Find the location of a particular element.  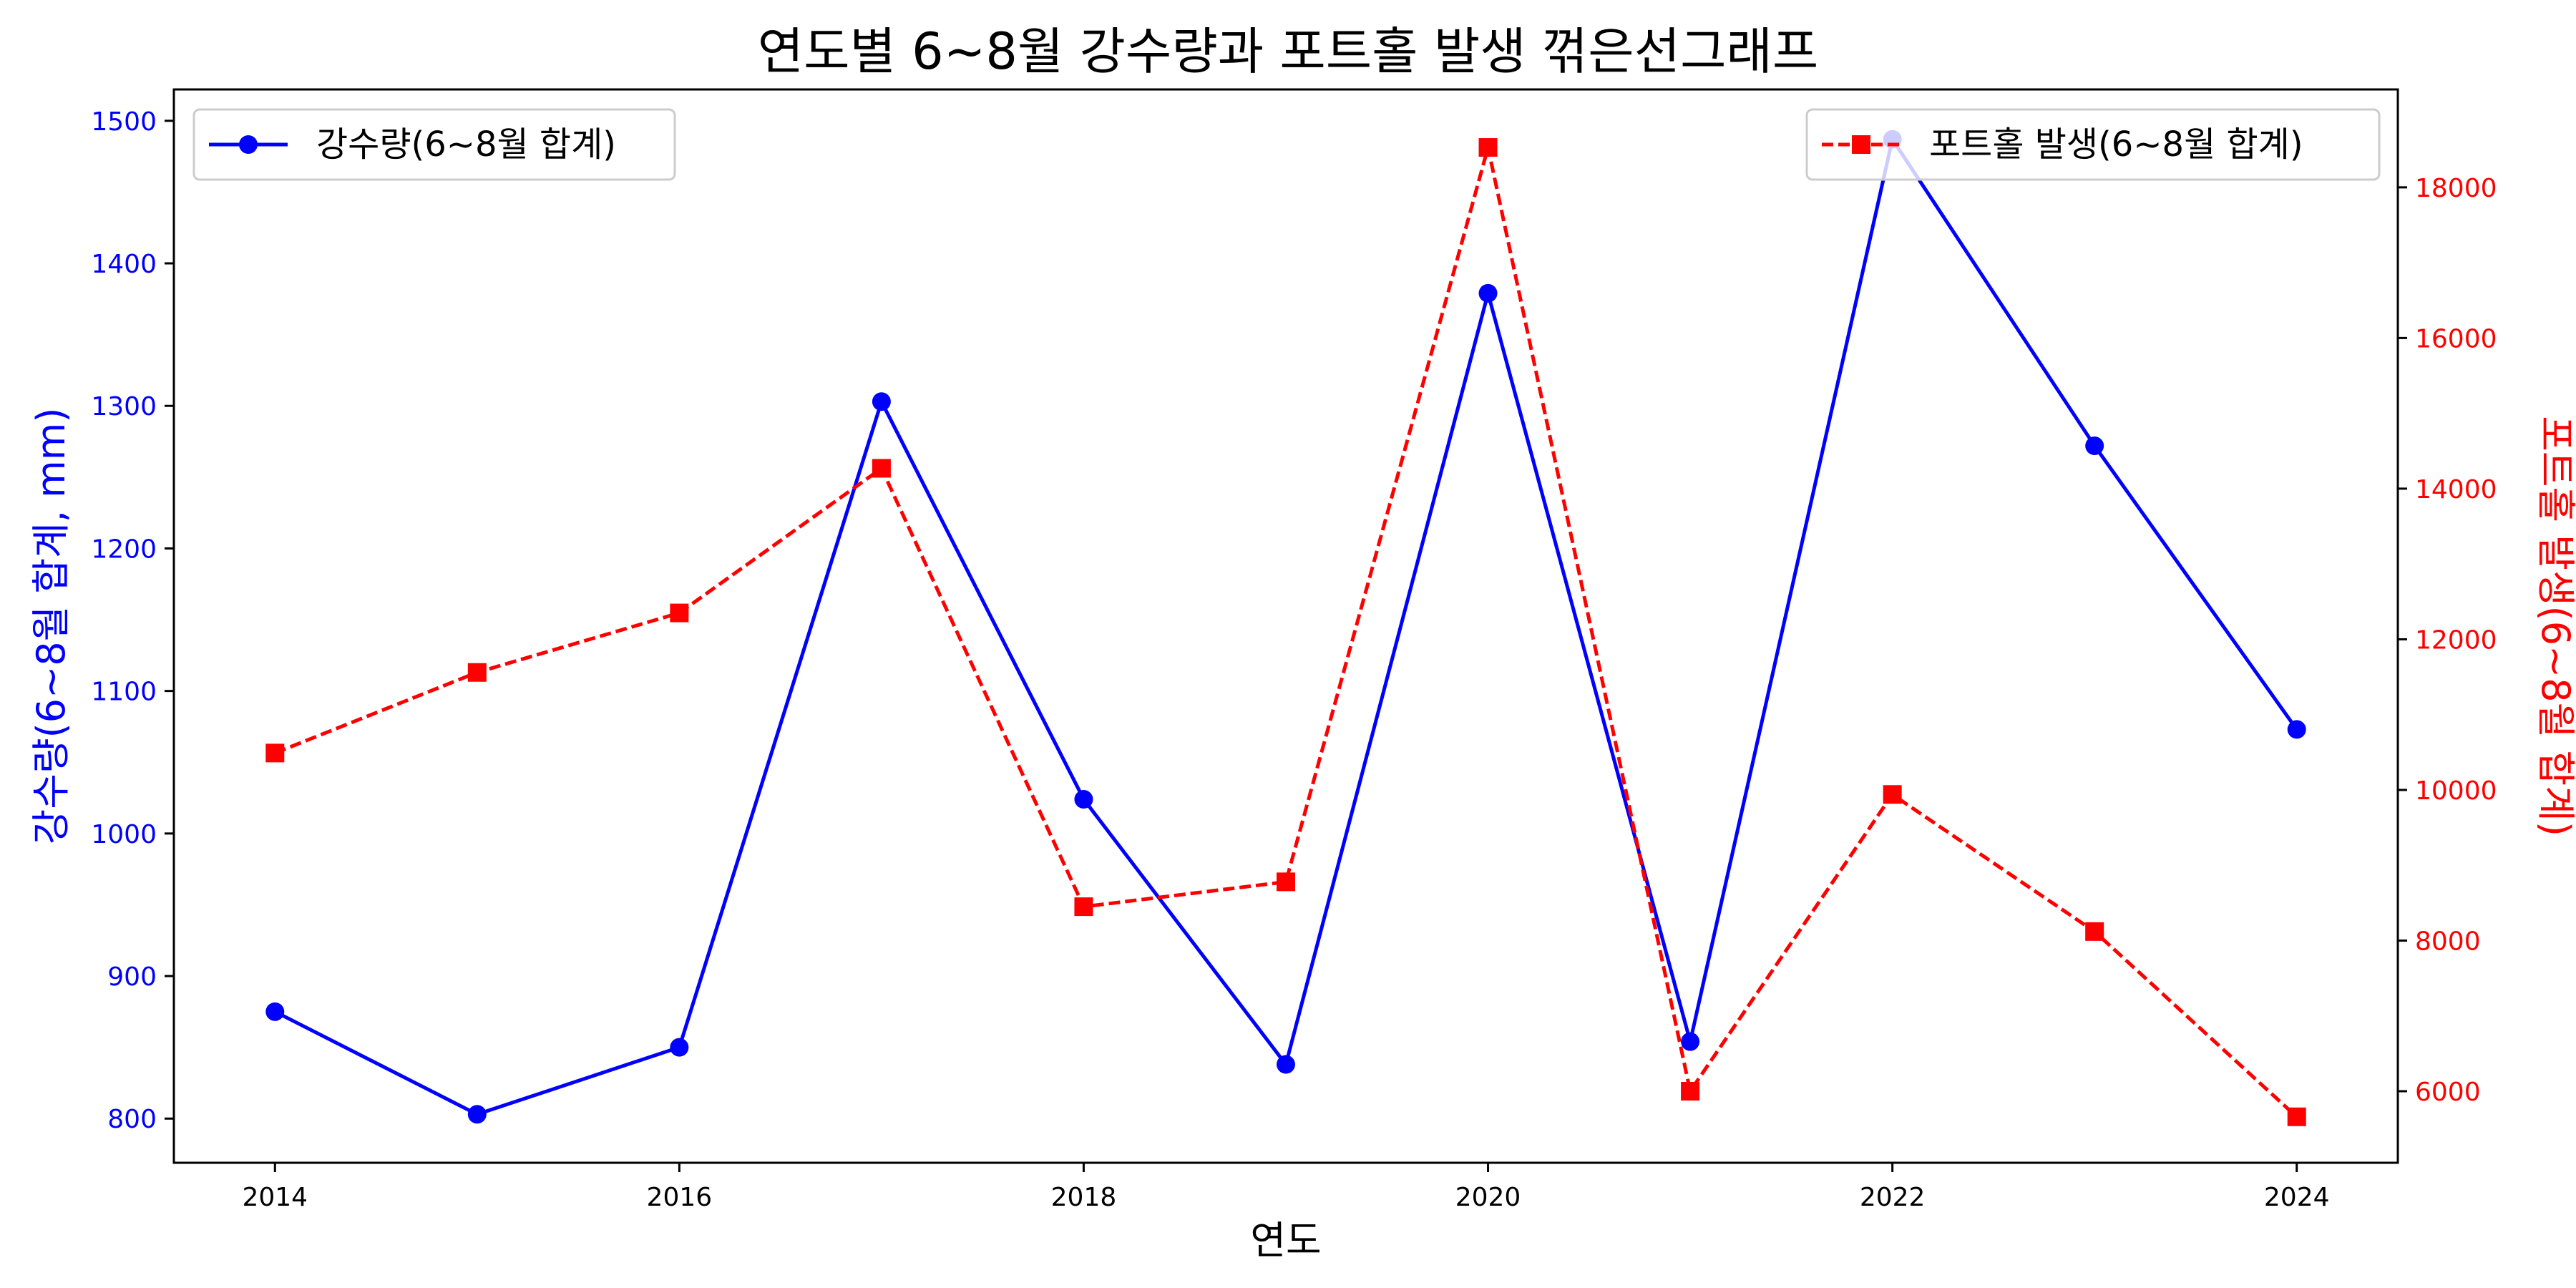

legend-pothole-box is located at coordinates (2093, 144).